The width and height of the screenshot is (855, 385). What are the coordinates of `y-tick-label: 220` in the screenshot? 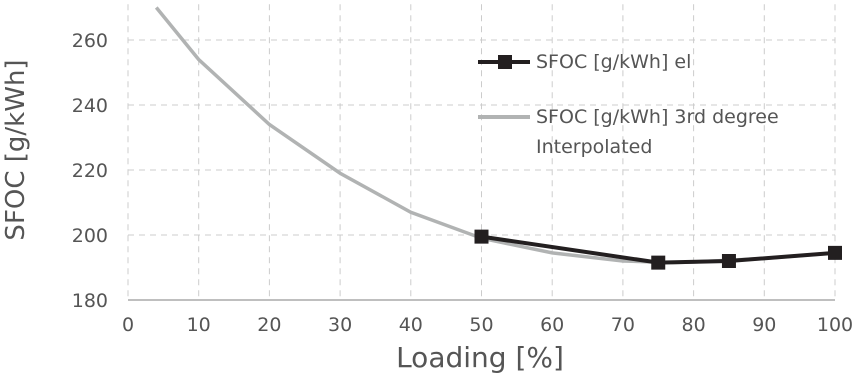 It's located at (90, 171).